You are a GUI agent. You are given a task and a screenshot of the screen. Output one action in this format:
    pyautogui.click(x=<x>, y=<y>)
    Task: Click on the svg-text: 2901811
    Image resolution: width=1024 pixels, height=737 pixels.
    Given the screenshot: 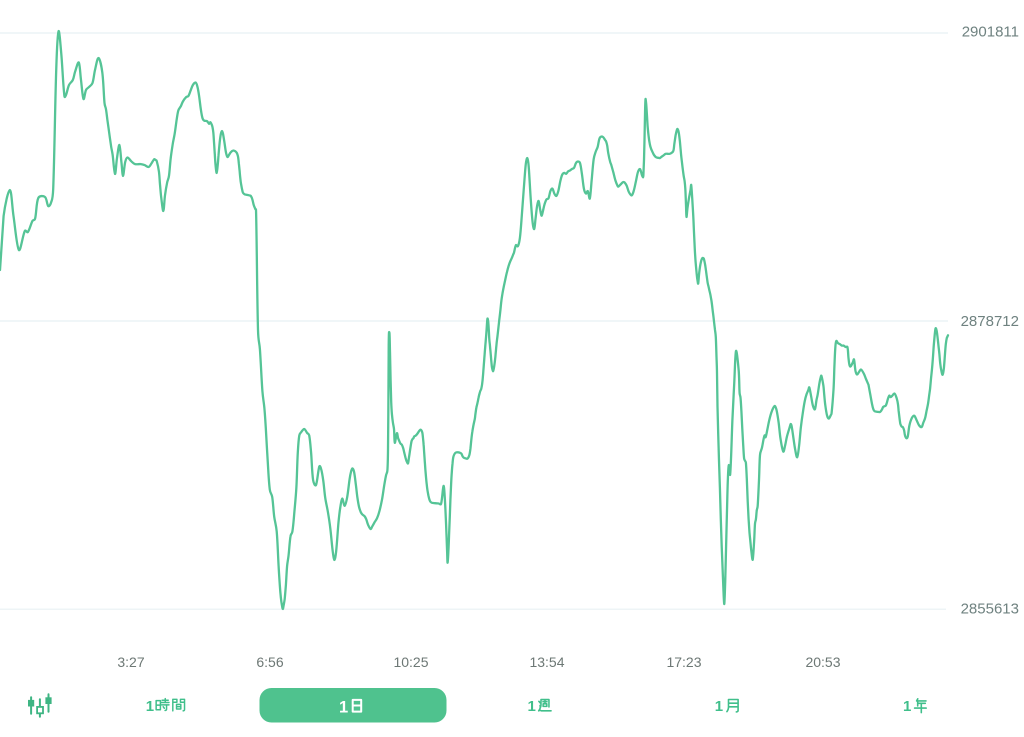 What is the action you would take?
    pyautogui.click(x=990, y=32)
    